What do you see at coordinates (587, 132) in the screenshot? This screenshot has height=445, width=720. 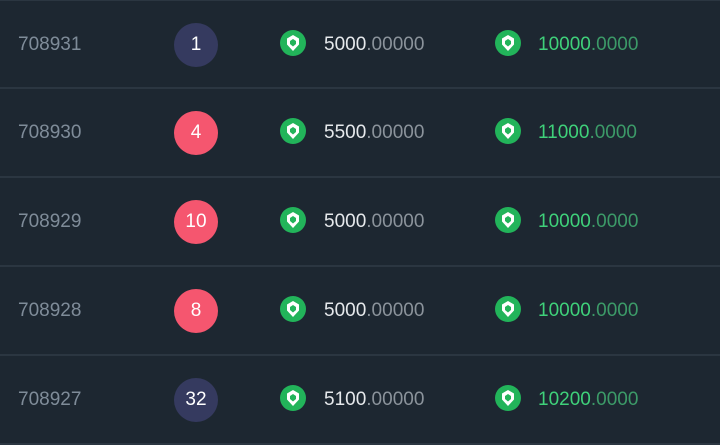 I see `payout-amount: 11000.0000` at bounding box center [587, 132].